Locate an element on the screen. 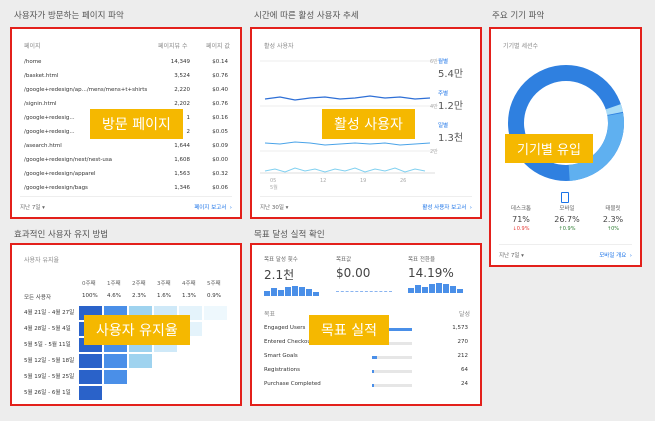 The image size is (655, 421). mobile-slice is located at coordinates (566, 123).